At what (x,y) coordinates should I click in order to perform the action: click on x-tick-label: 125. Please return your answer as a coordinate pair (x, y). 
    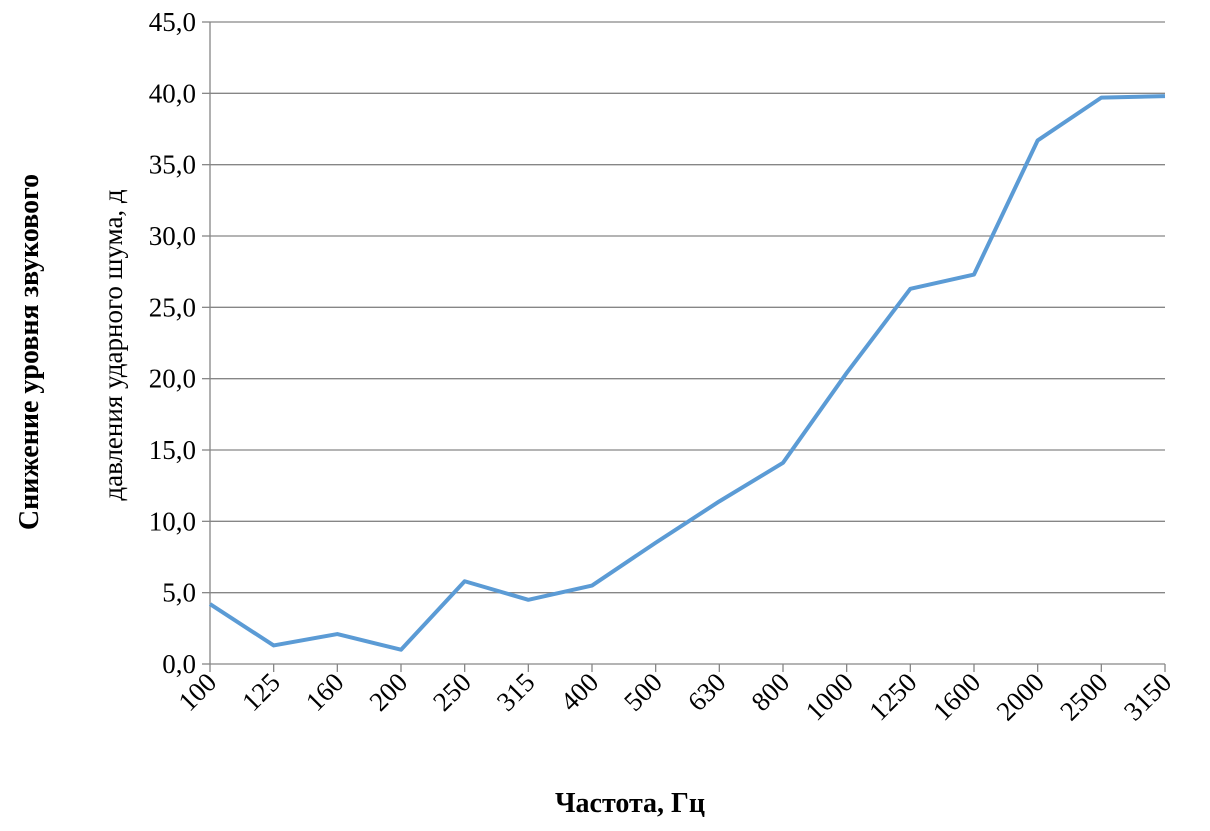
    Looking at the image, I should click on (261, 692).